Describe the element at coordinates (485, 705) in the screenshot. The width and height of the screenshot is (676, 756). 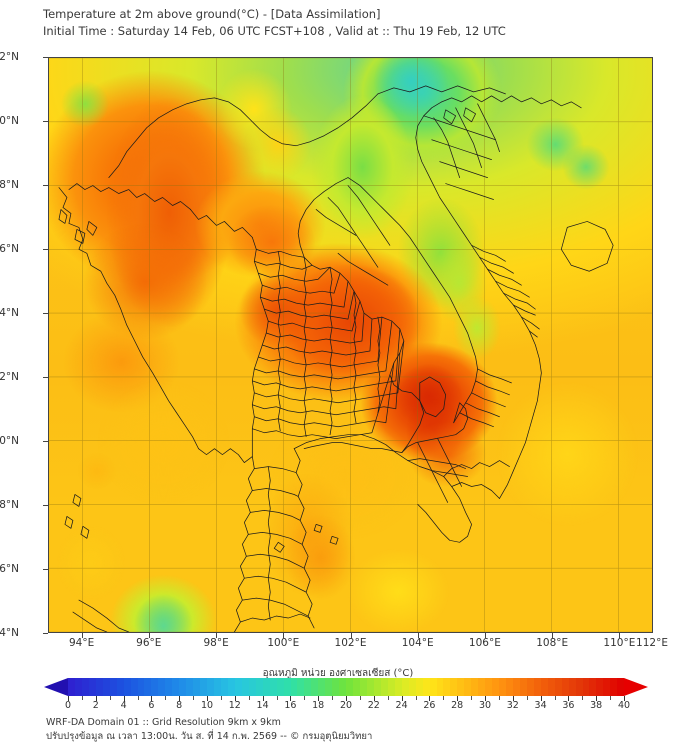
I see `colorbar-tick-label: 30` at that location.